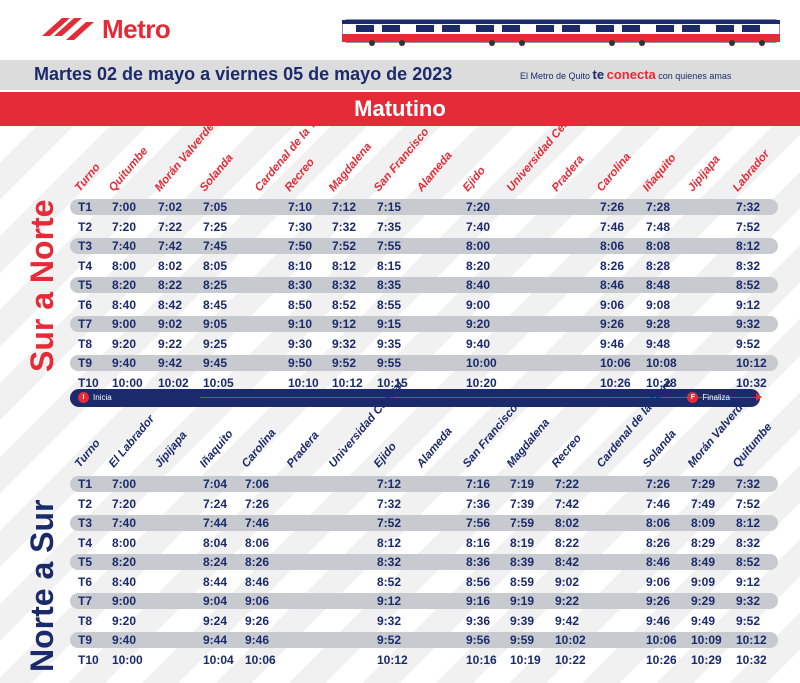 The image size is (800, 683). I want to click on time-cell: 8:15, so click(389, 265).